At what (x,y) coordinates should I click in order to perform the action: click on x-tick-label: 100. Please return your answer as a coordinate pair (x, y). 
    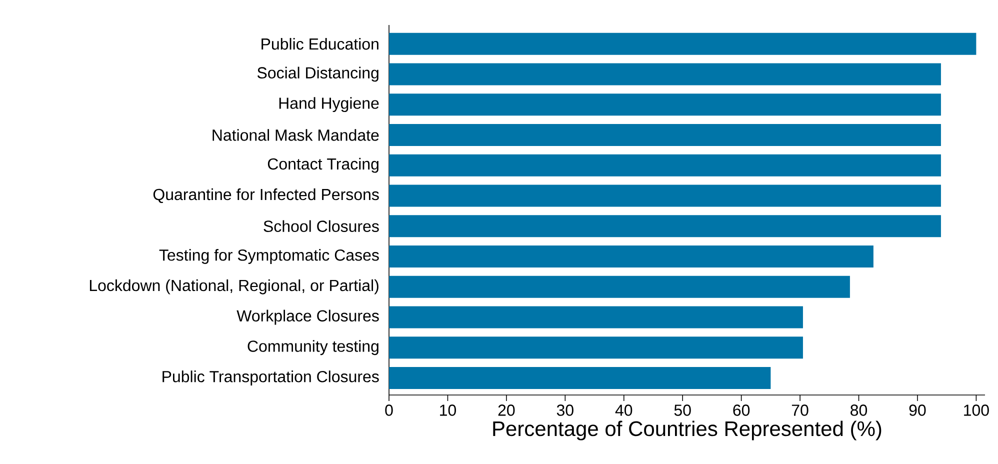
    Looking at the image, I should click on (976, 410).